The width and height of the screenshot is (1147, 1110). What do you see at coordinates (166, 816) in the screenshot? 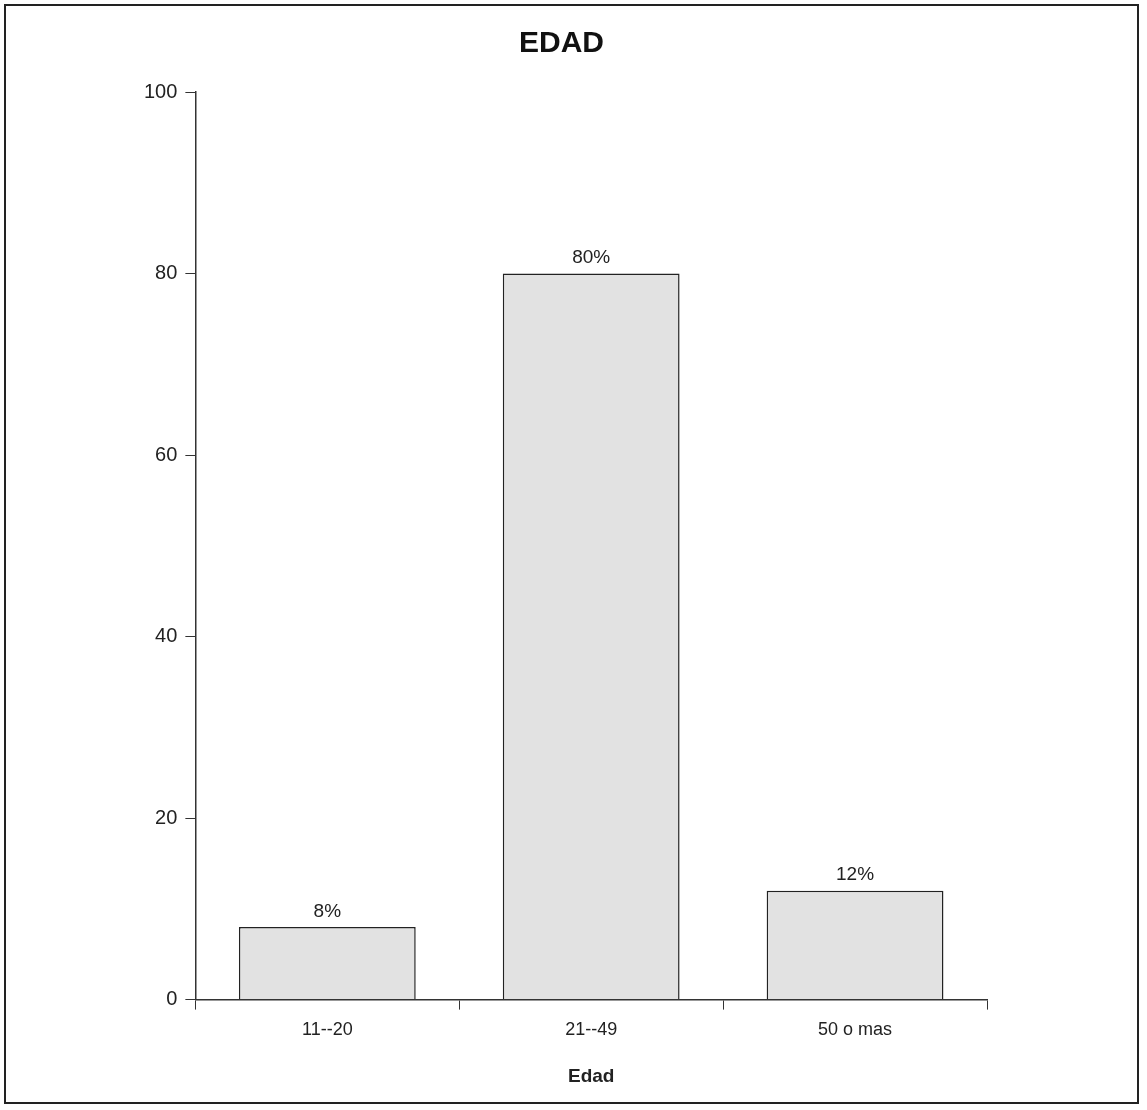
I see `y-tick-label: 20` at bounding box center [166, 816].